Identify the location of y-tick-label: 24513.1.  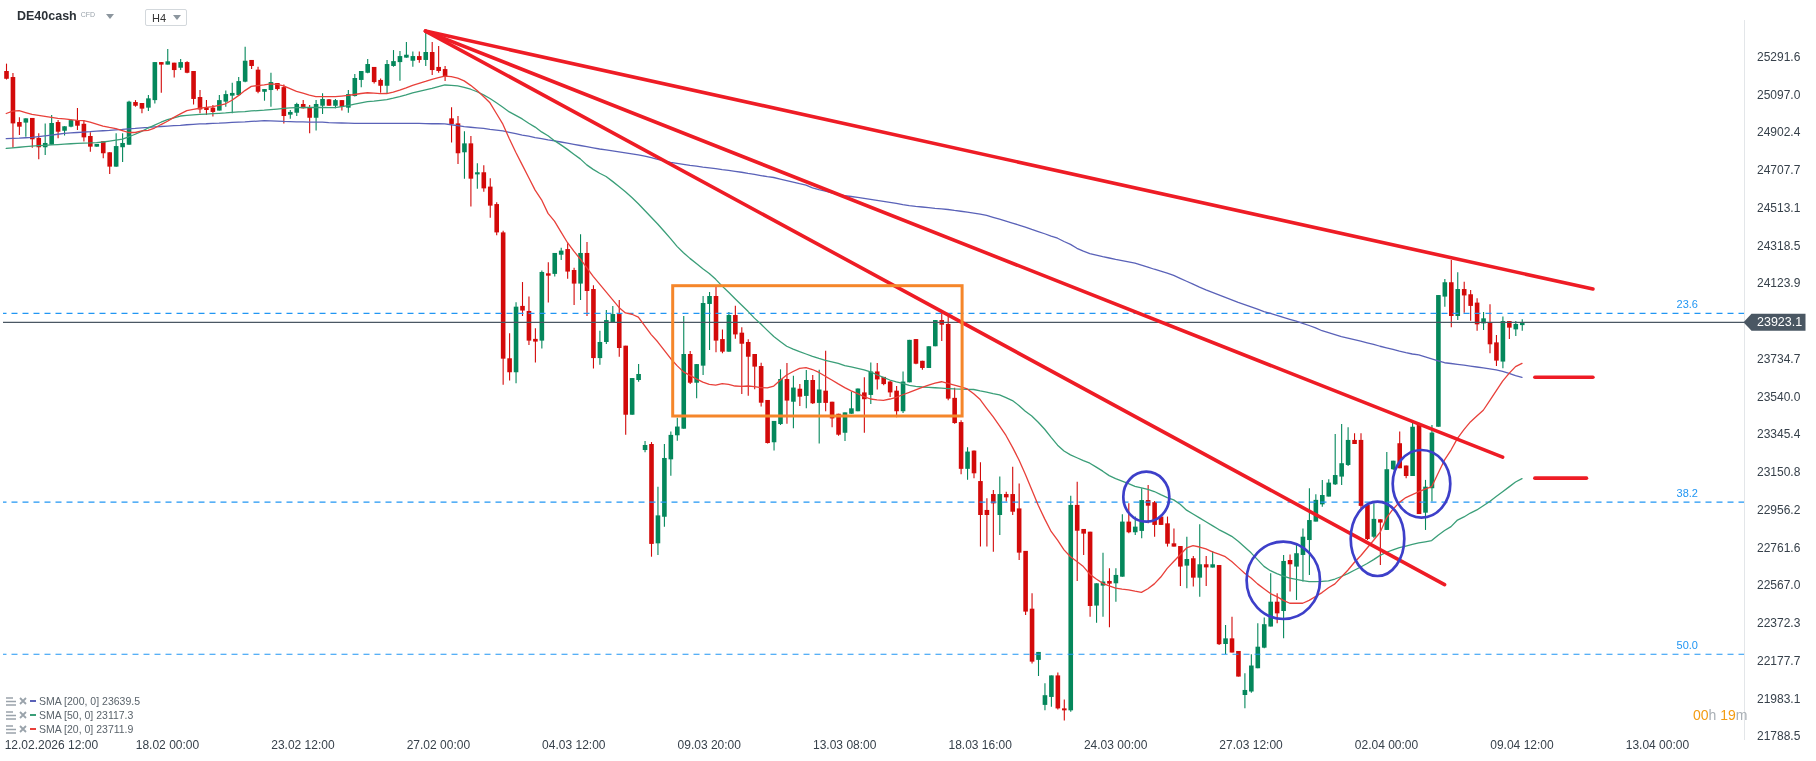
(1779, 207).